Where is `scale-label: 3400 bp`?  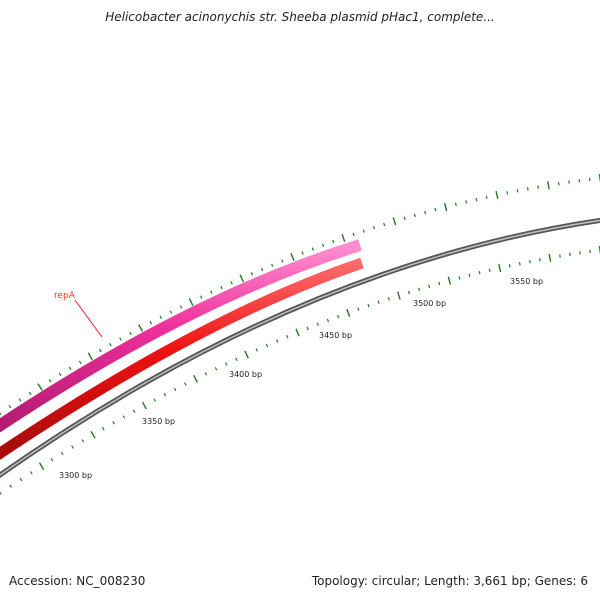
scale-label: 3400 bp is located at coordinates (245, 374).